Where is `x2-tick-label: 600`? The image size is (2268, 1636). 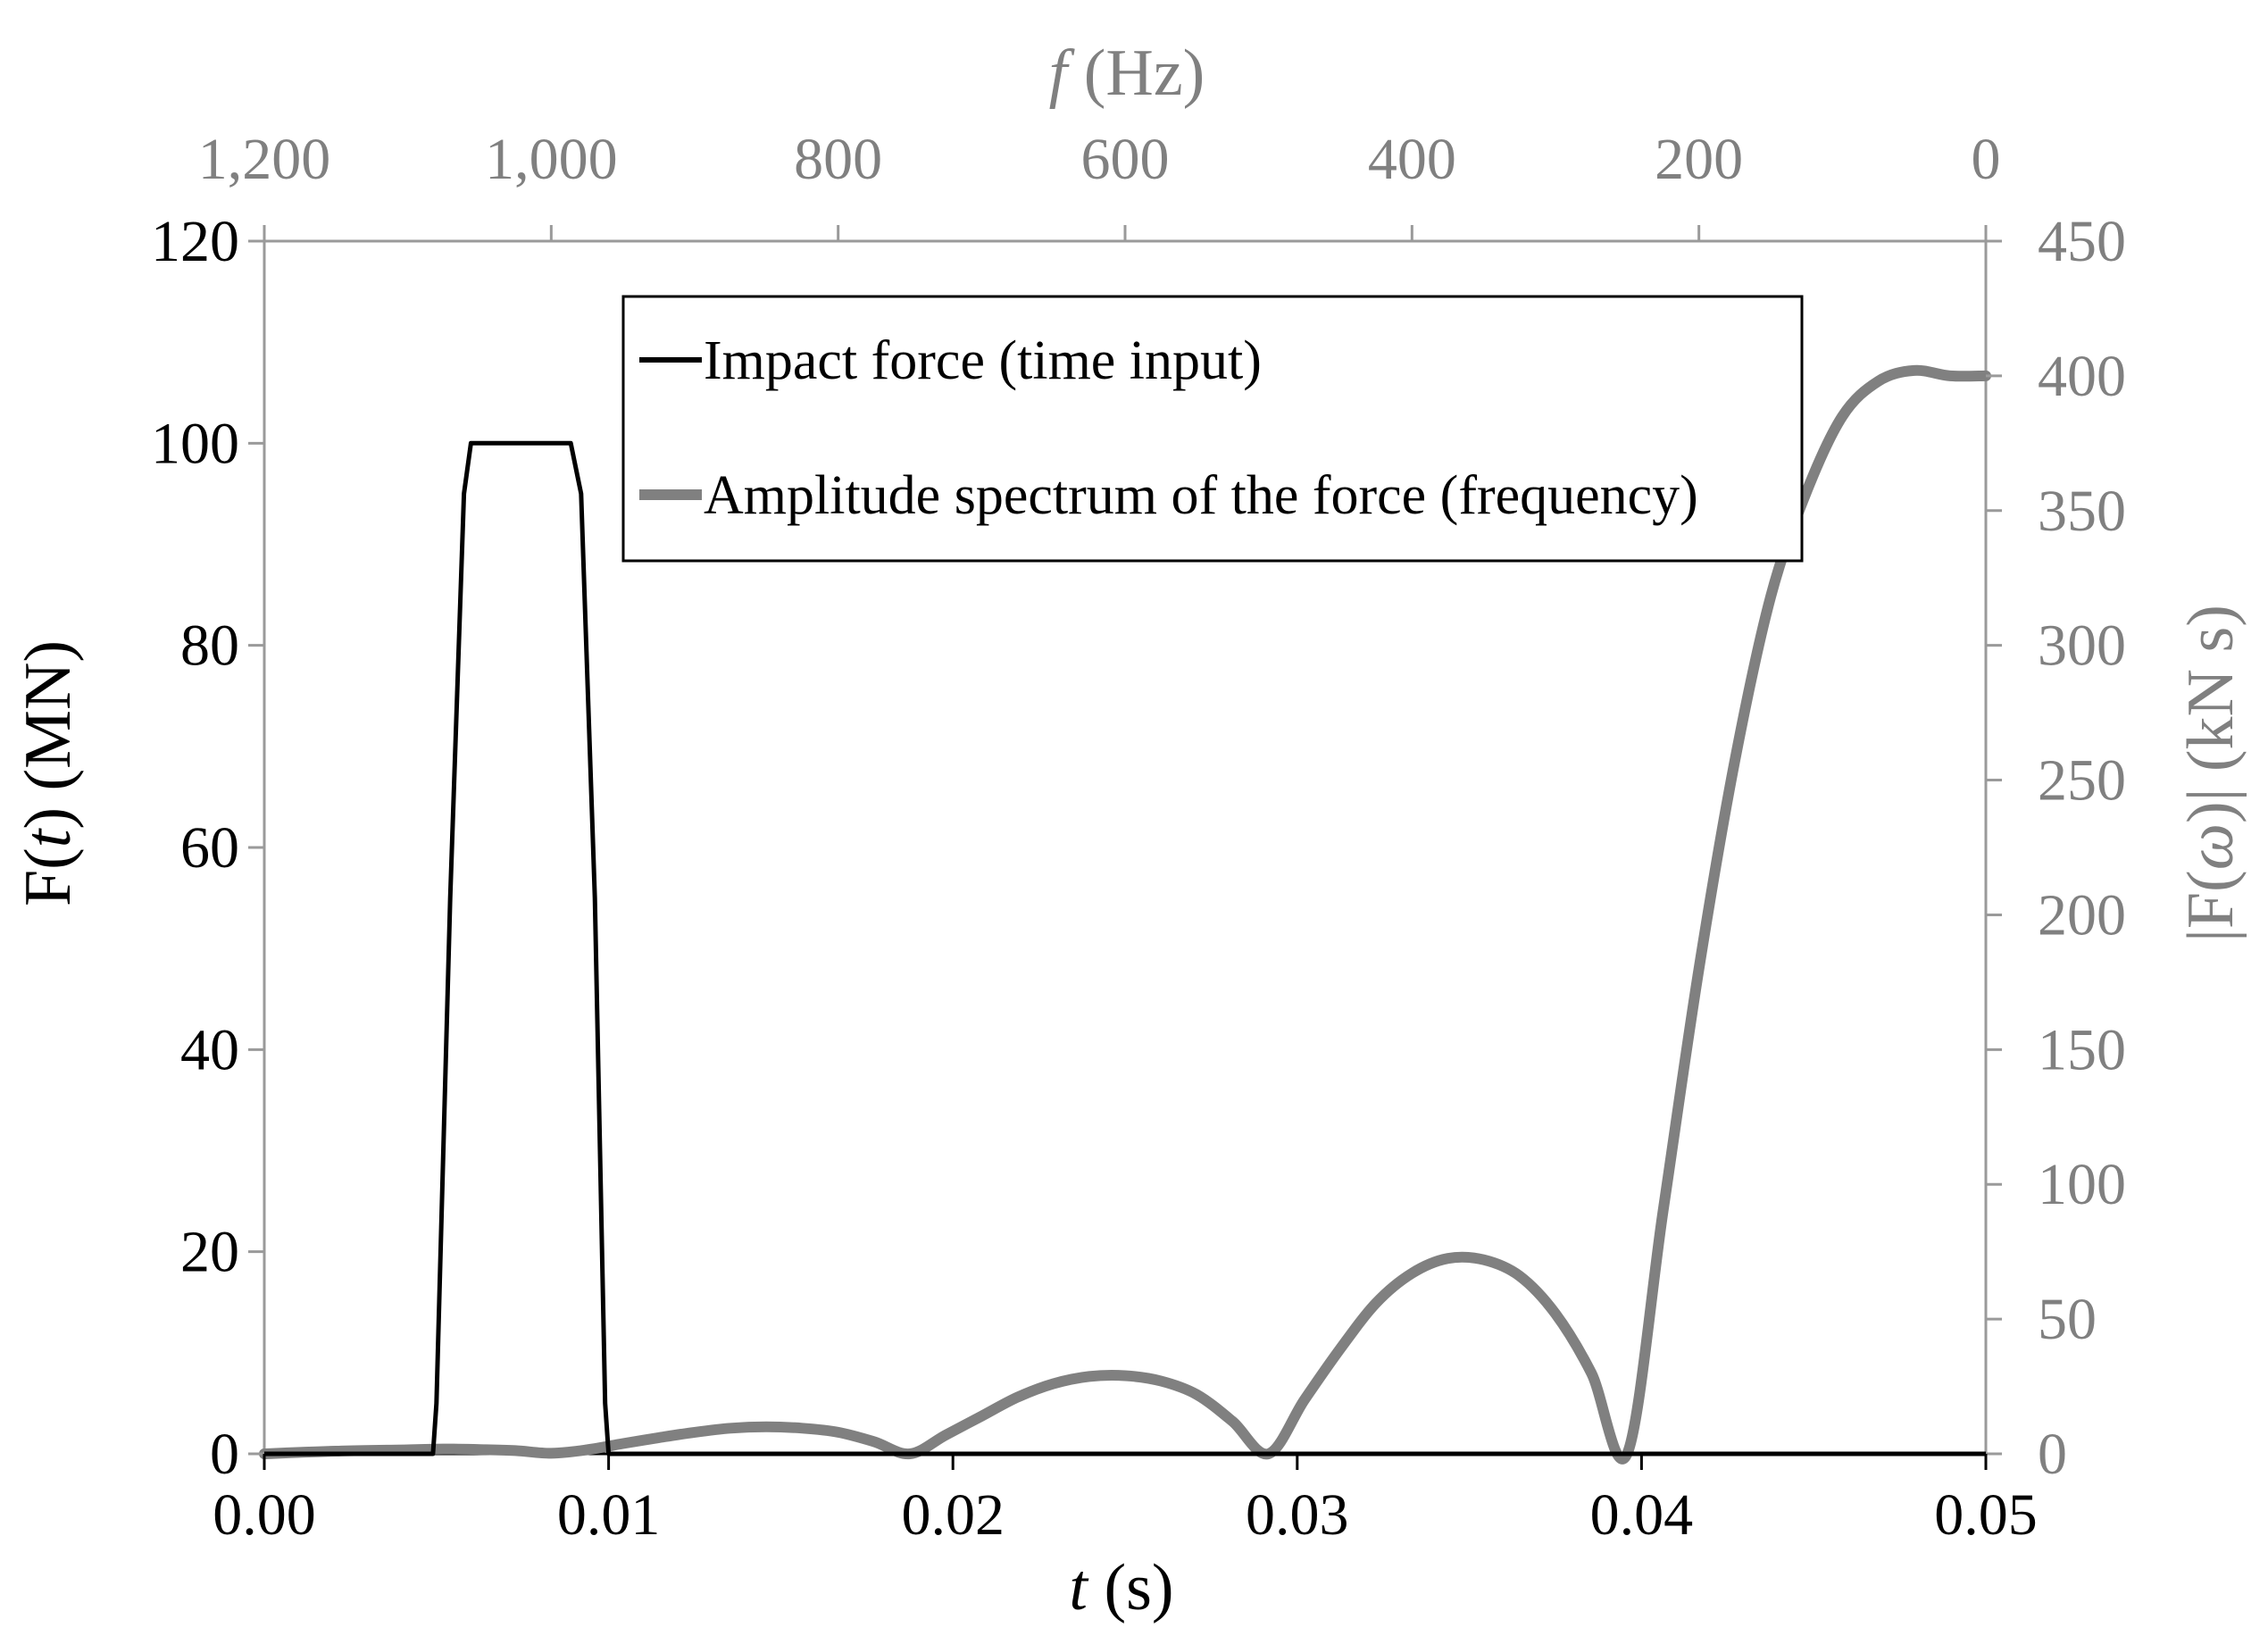
x2-tick-label: 600 is located at coordinates (1125, 159).